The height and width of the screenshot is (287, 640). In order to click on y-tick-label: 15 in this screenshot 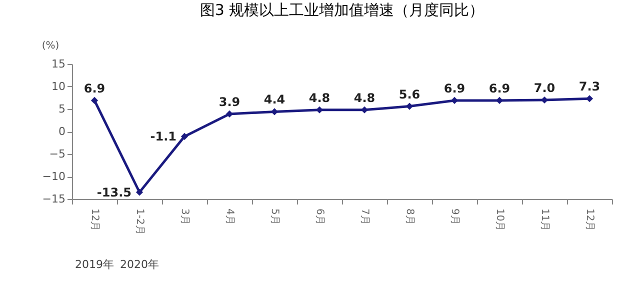, I will do `click(59, 64)`.